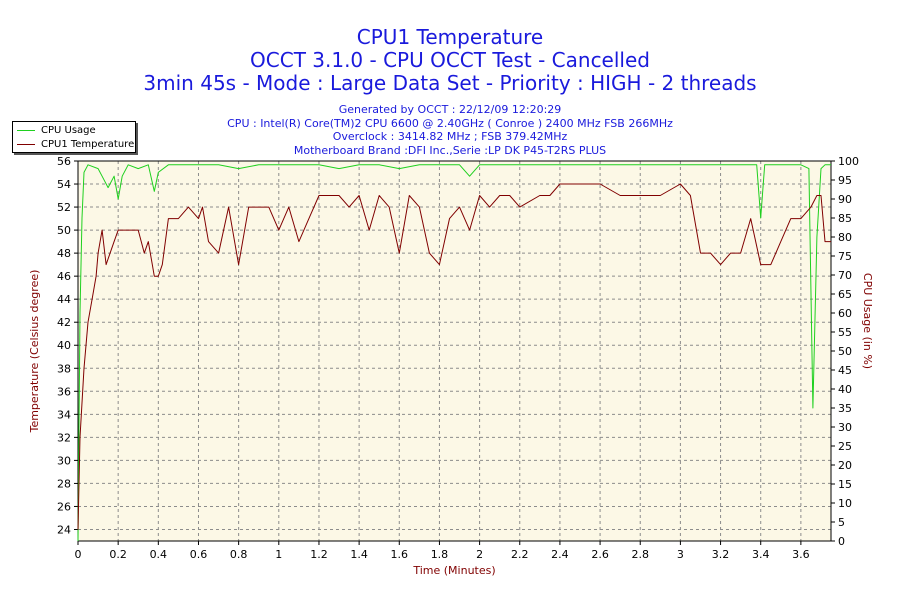 The width and height of the screenshot is (900, 600). I want to click on y-left-tick-label: 46, so click(64, 276).